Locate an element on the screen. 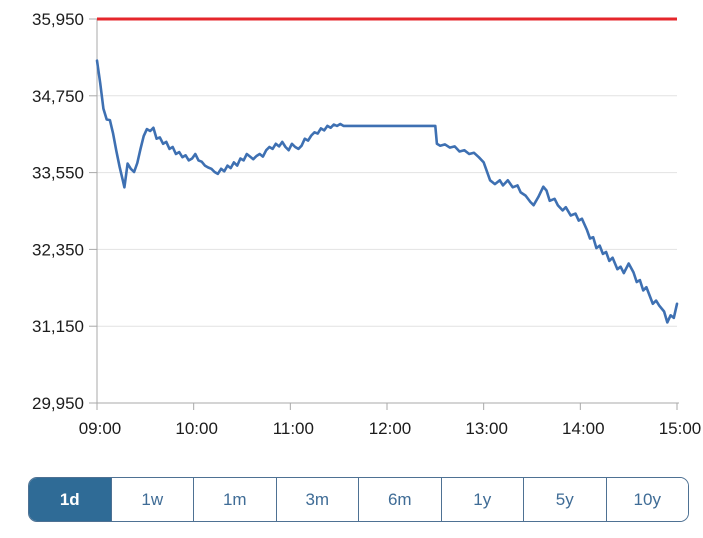  y-tick-label: 34,750 is located at coordinates (58, 96).